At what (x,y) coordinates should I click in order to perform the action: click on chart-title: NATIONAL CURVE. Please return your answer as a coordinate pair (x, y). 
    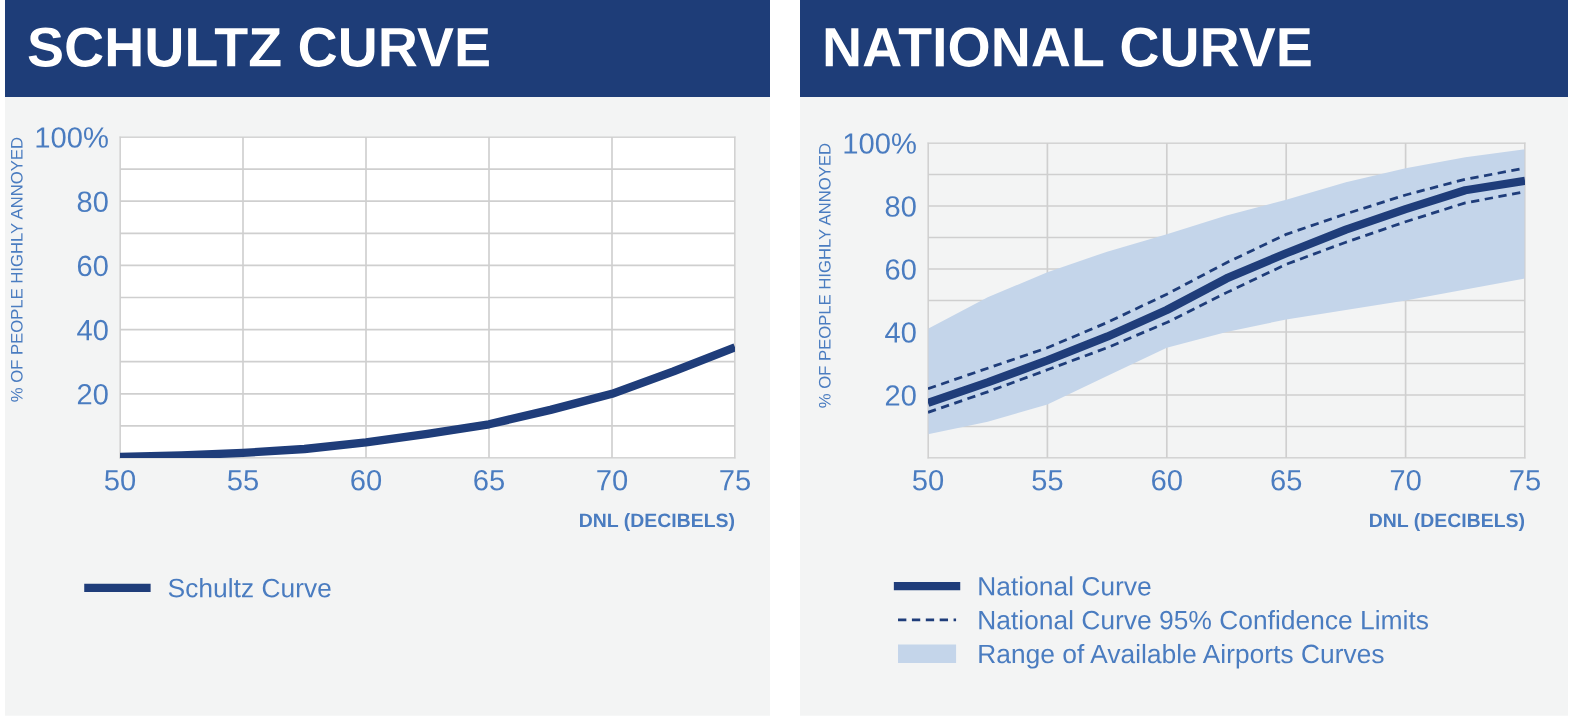
    Looking at the image, I should click on (1068, 47).